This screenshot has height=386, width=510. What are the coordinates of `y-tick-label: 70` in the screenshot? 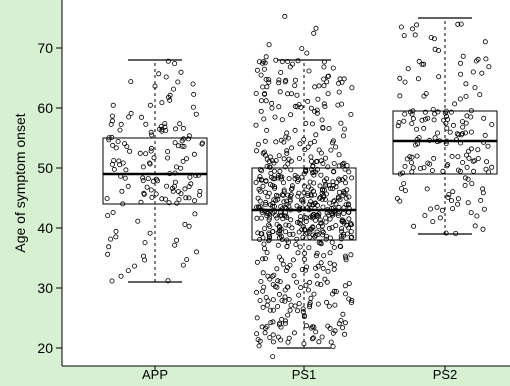 It's located at (45, 48).